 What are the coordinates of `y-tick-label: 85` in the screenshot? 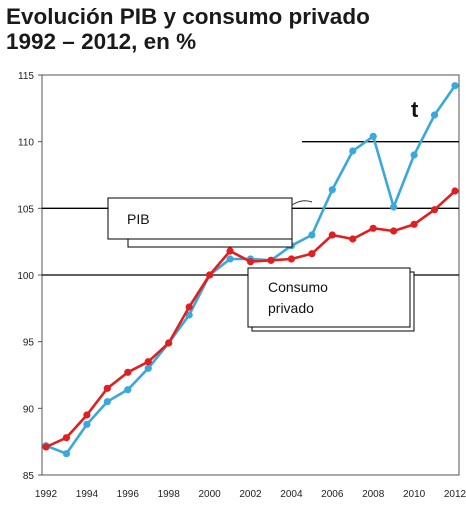 It's located at (29, 476).